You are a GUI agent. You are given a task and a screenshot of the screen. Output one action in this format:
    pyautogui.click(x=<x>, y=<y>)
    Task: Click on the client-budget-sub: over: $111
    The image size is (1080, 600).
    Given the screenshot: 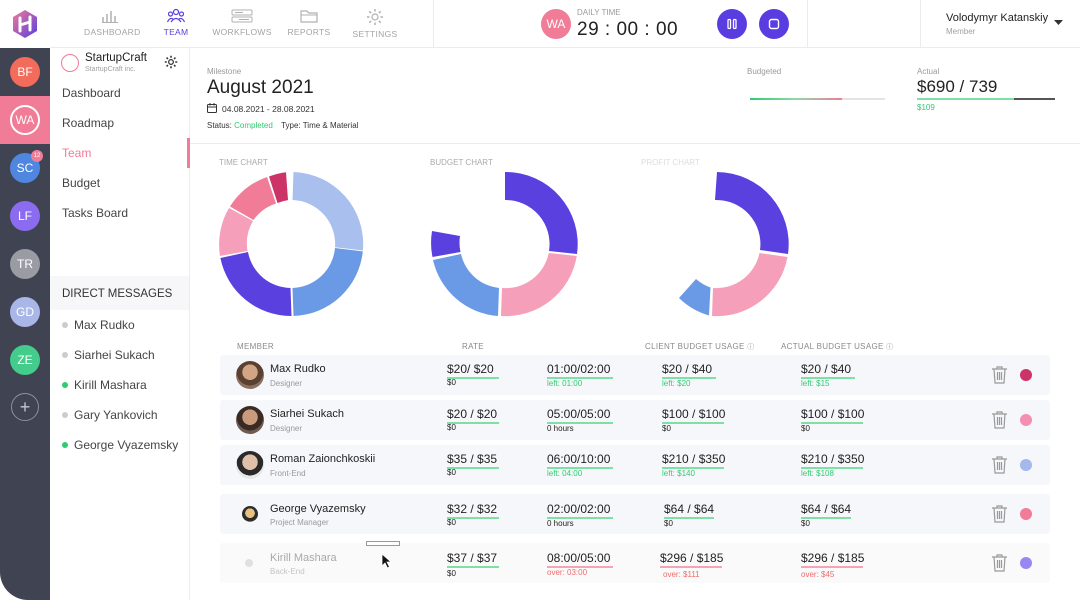 What is the action you would take?
    pyautogui.click(x=681, y=574)
    